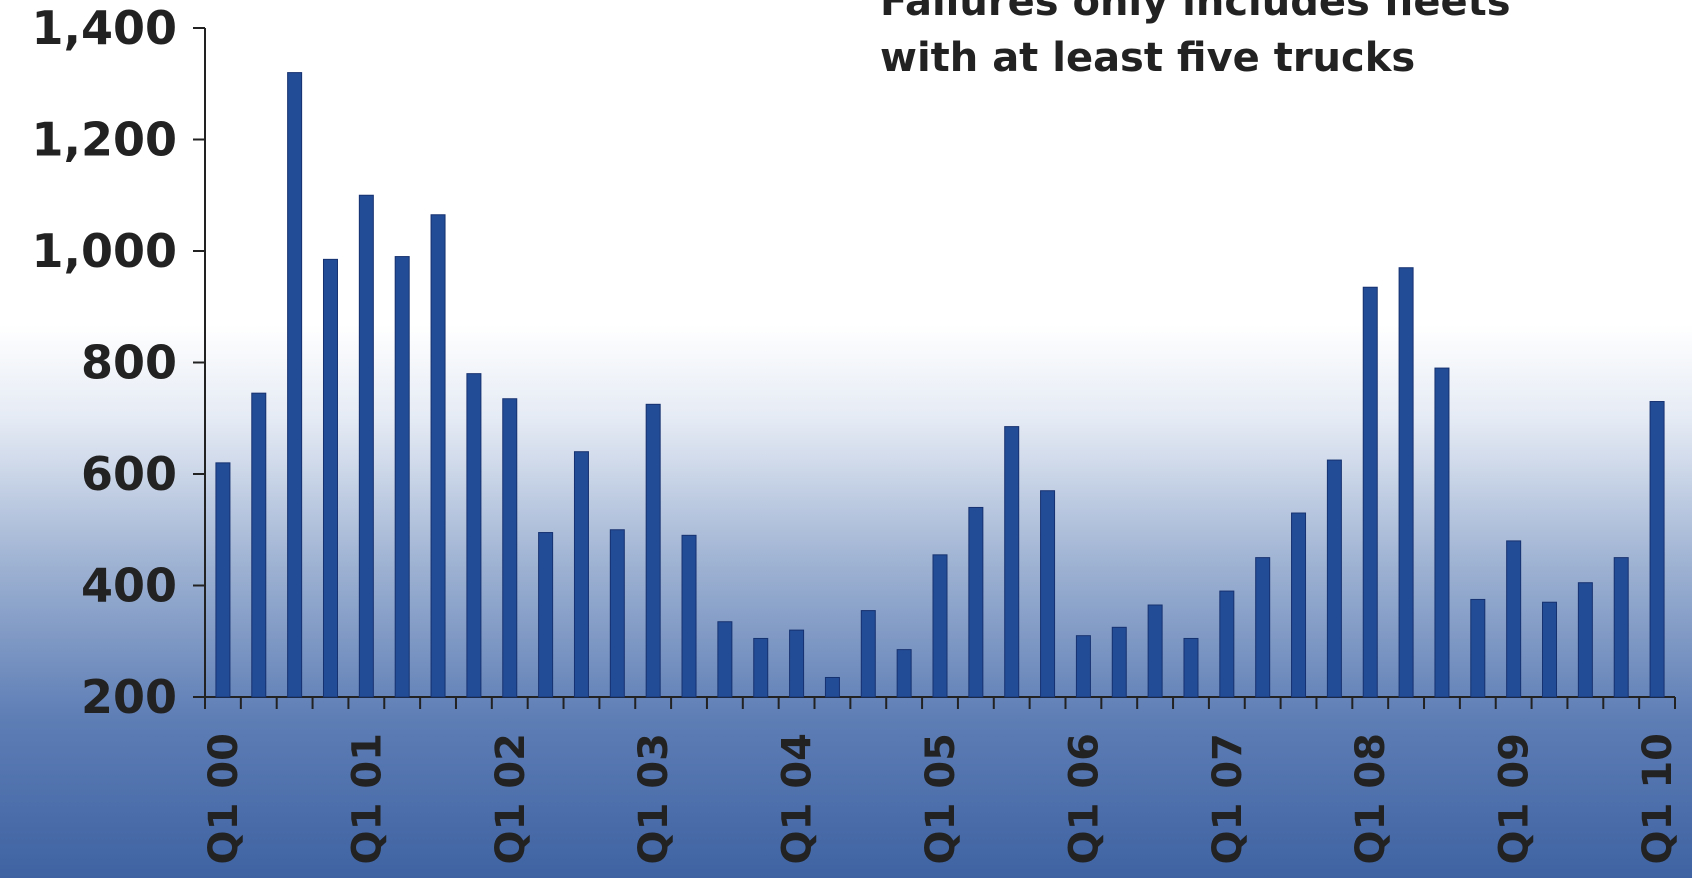 The image size is (1692, 878). Describe the element at coordinates (1515, 798) in the screenshot. I see `x-tick-label: Q1 09` at that location.